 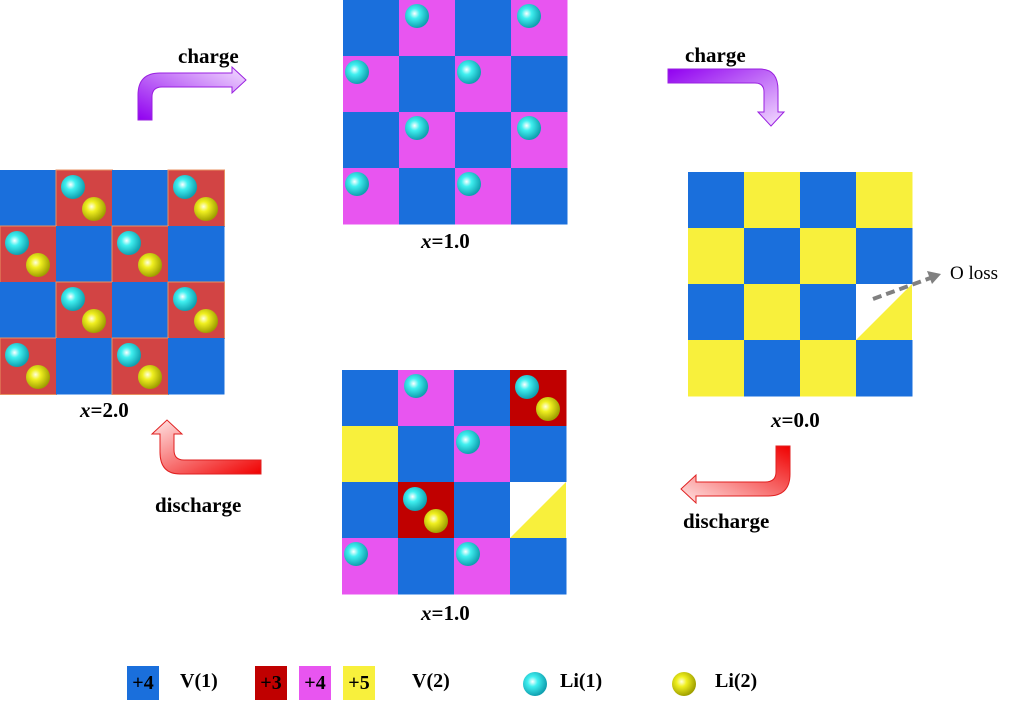 I want to click on legend-li2-icon, so click(x=684, y=684).